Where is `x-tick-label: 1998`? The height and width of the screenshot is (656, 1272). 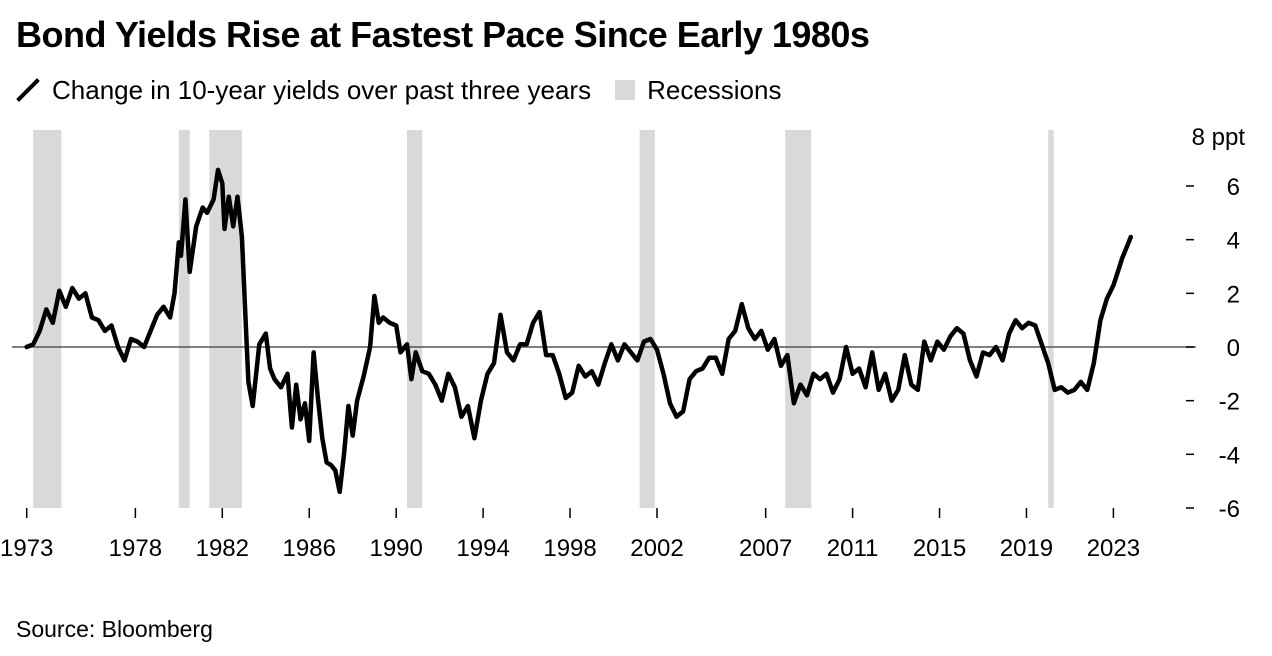 x-tick-label: 1998 is located at coordinates (569, 548).